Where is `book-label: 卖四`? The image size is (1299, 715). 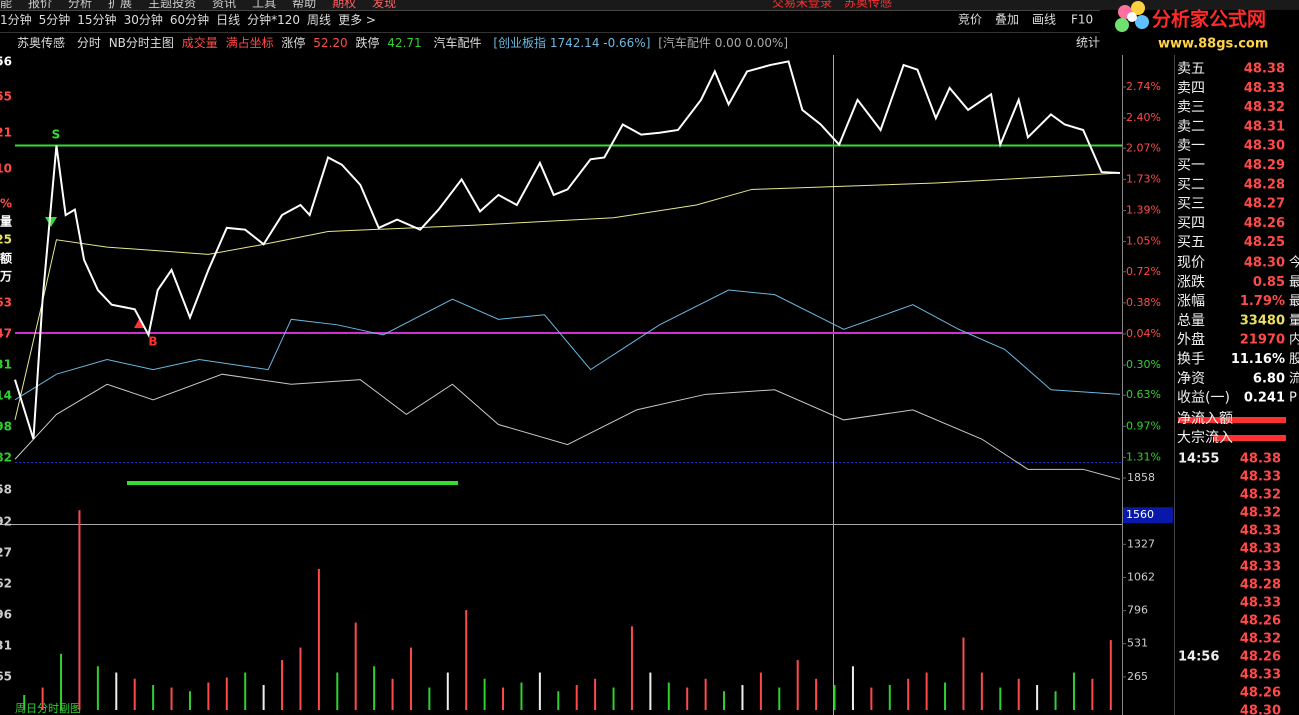 book-label: 卖四 is located at coordinates (1191, 88).